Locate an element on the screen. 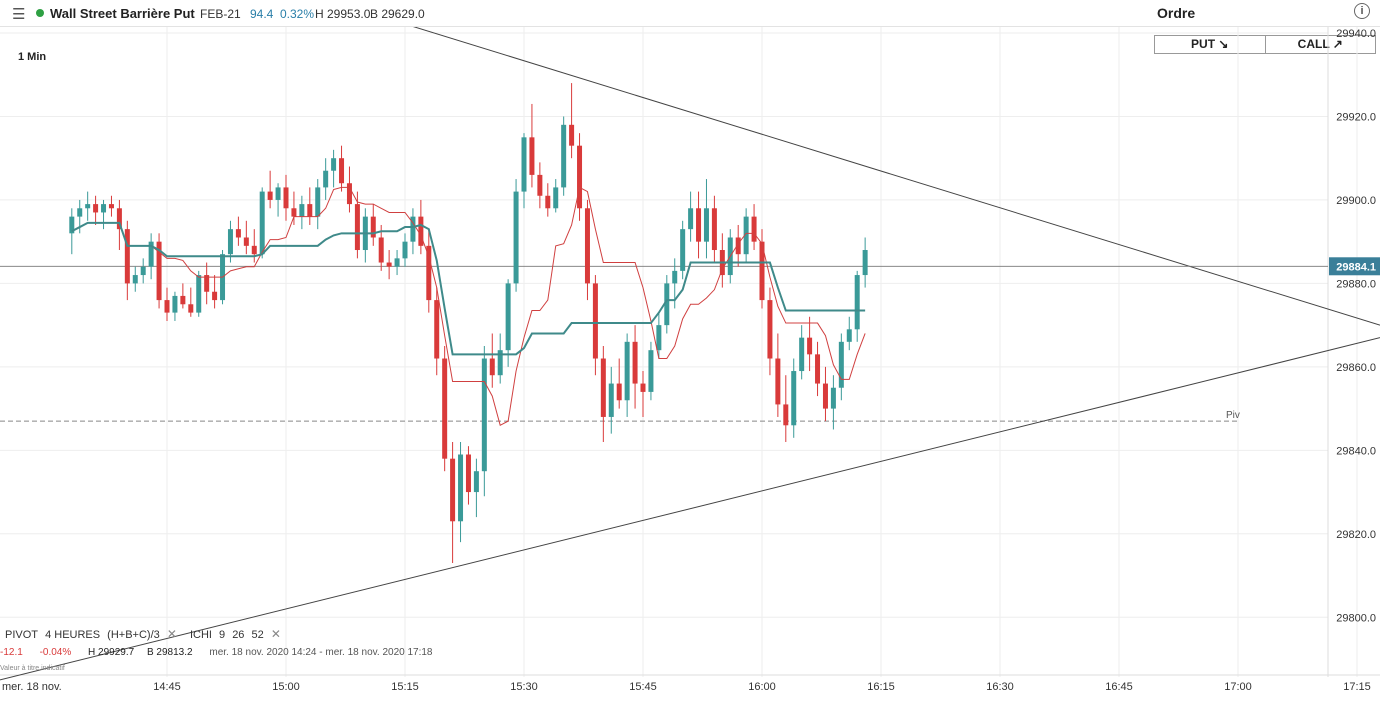  timeframe-label: 1 Min is located at coordinates (32, 57).